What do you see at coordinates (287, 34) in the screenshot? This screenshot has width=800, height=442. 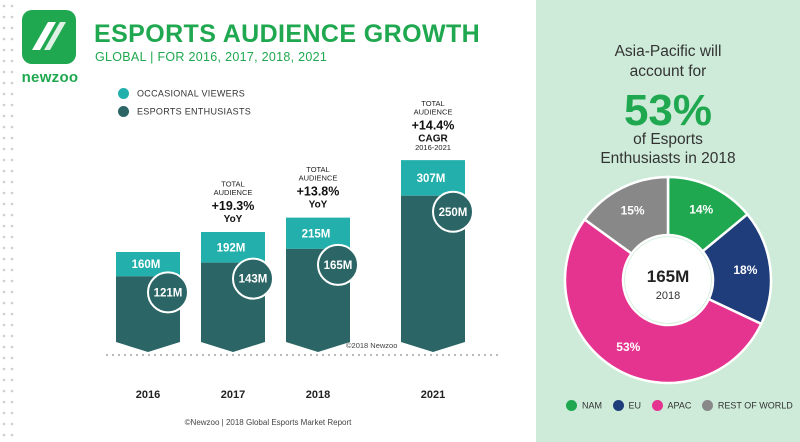 I see `page-title: ESPORTS AUDIENCE GROWTH` at bounding box center [287, 34].